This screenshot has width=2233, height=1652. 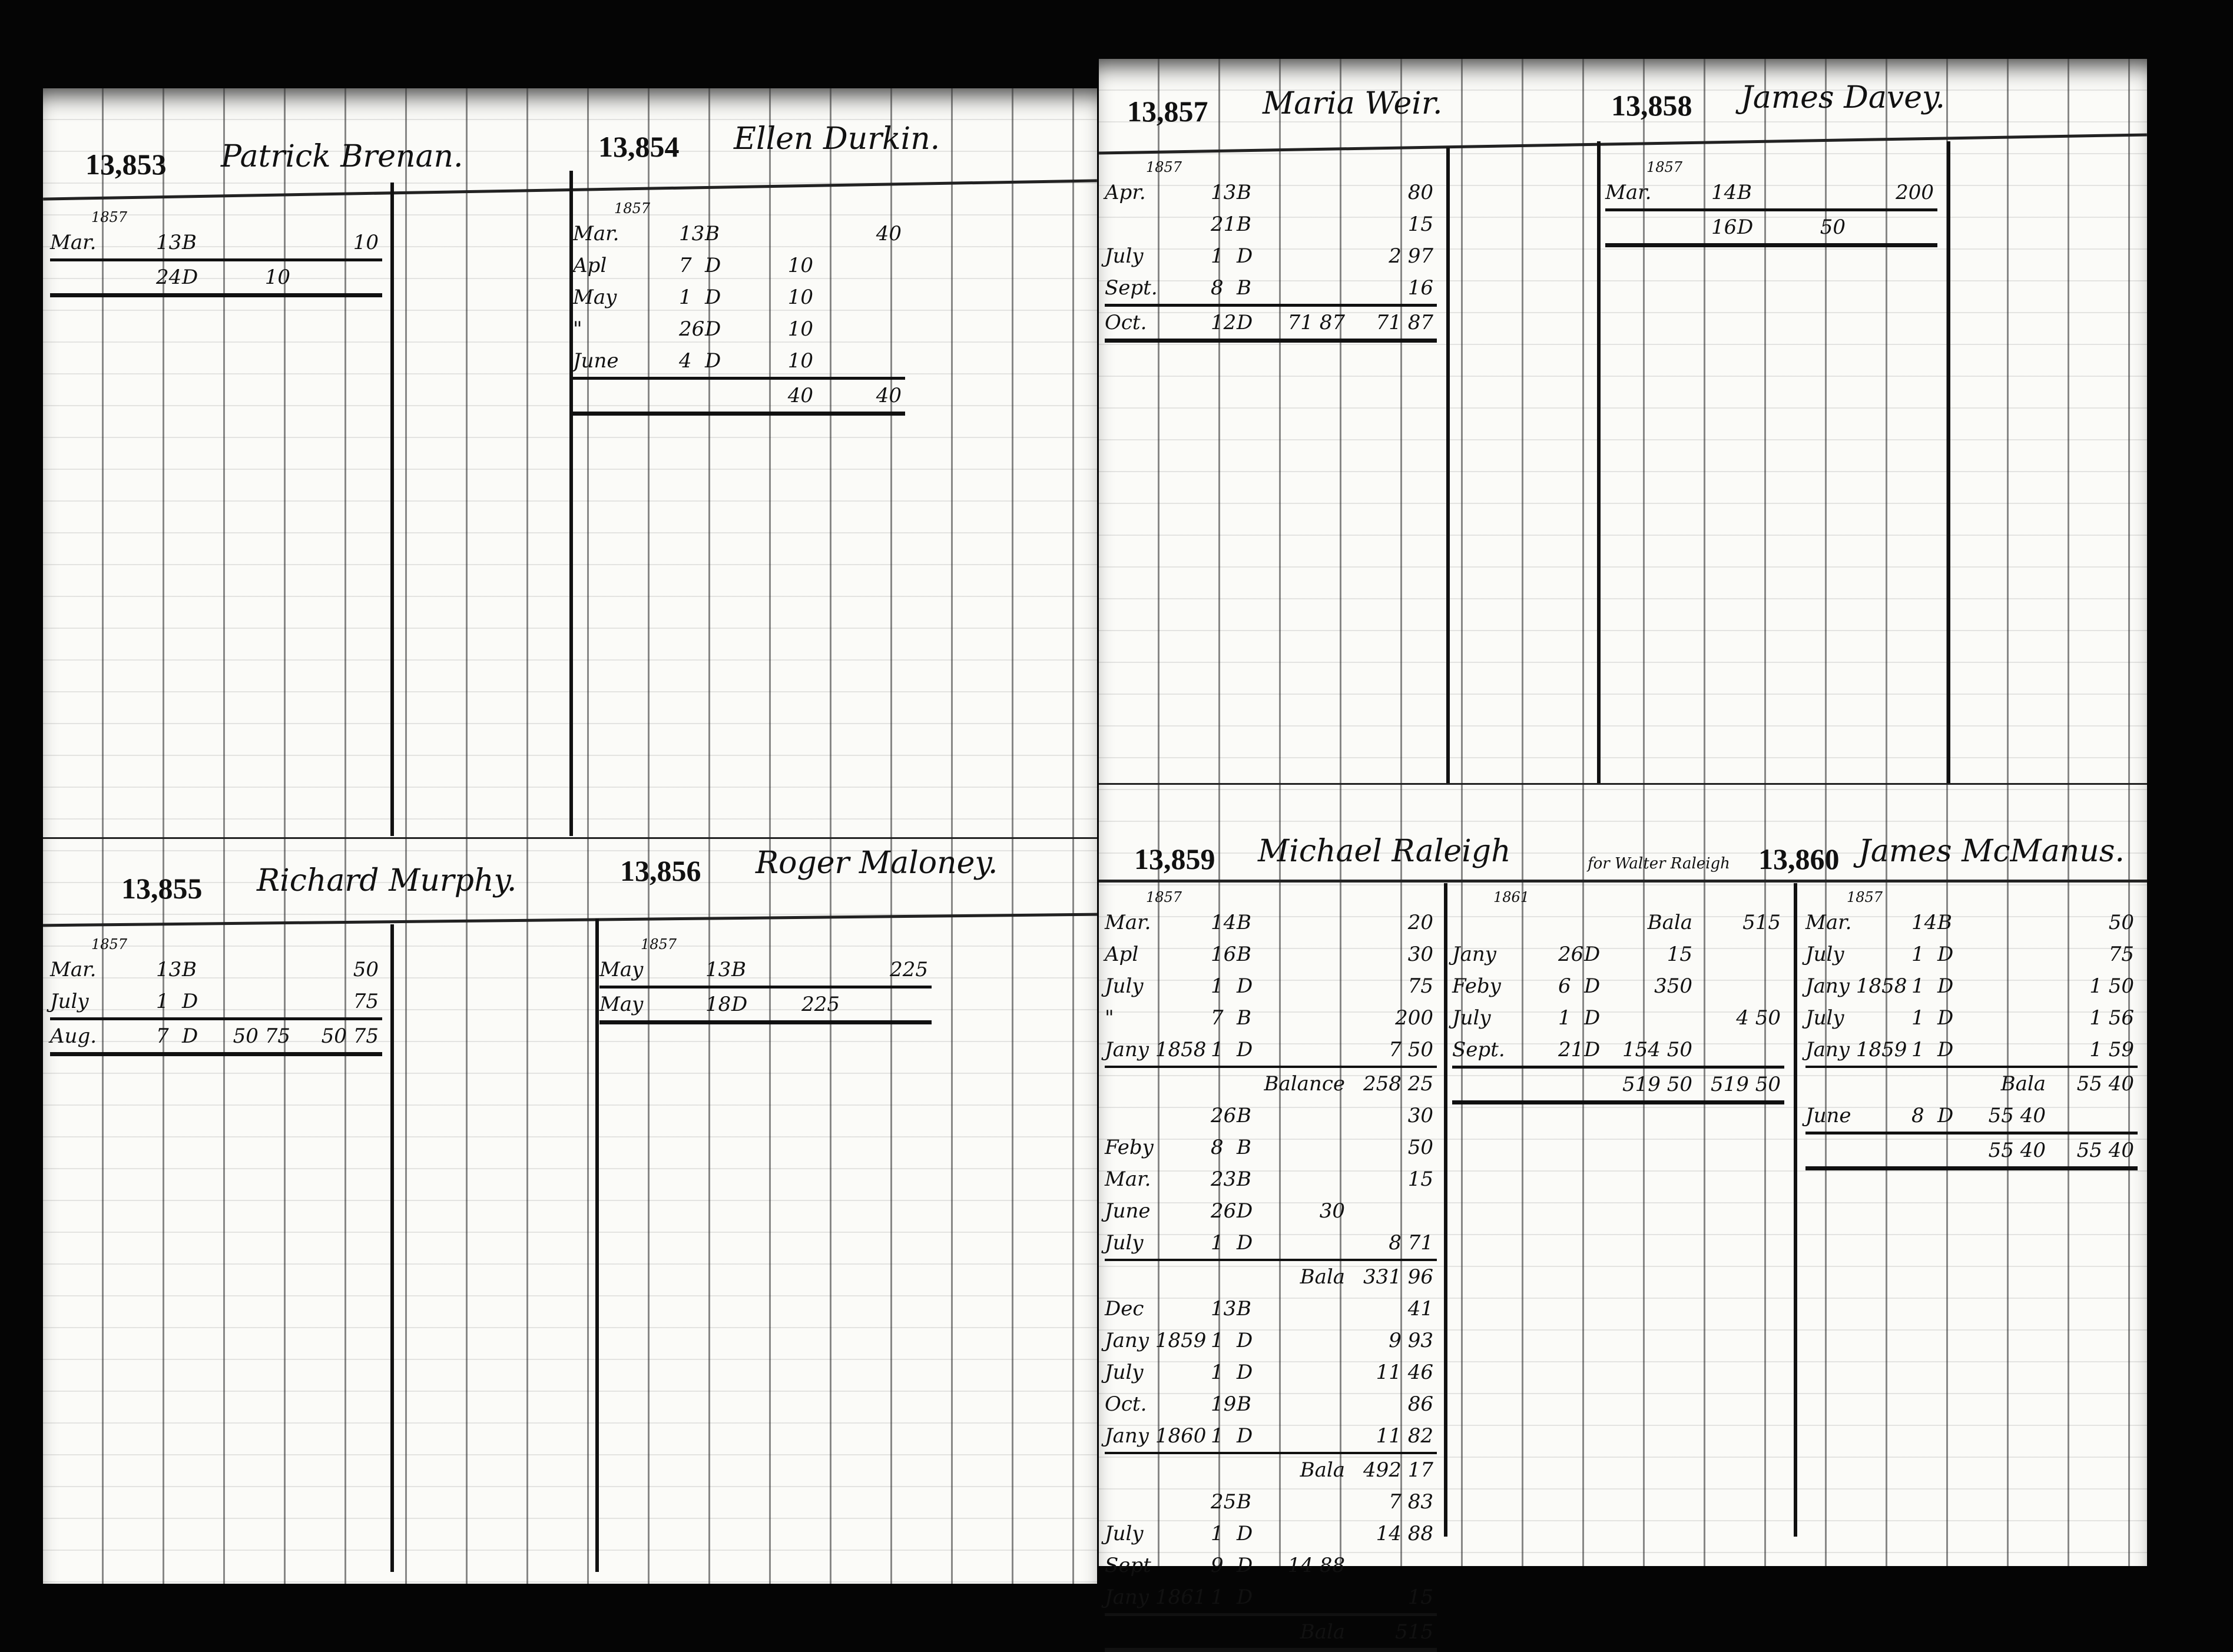 I want to click on account-number: 13,857, so click(x=1167, y=111).